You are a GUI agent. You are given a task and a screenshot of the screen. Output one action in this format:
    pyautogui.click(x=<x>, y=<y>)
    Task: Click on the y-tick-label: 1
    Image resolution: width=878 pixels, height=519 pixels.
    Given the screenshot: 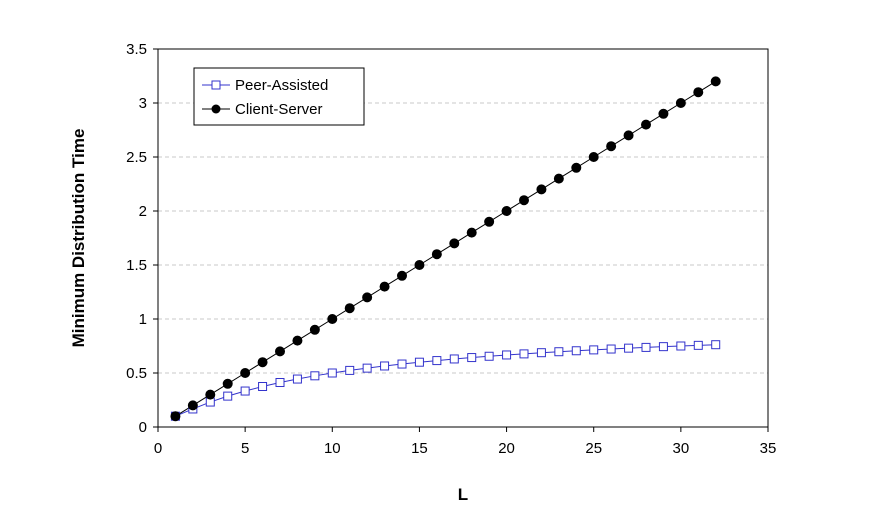 What is the action you would take?
    pyautogui.click(x=143, y=319)
    